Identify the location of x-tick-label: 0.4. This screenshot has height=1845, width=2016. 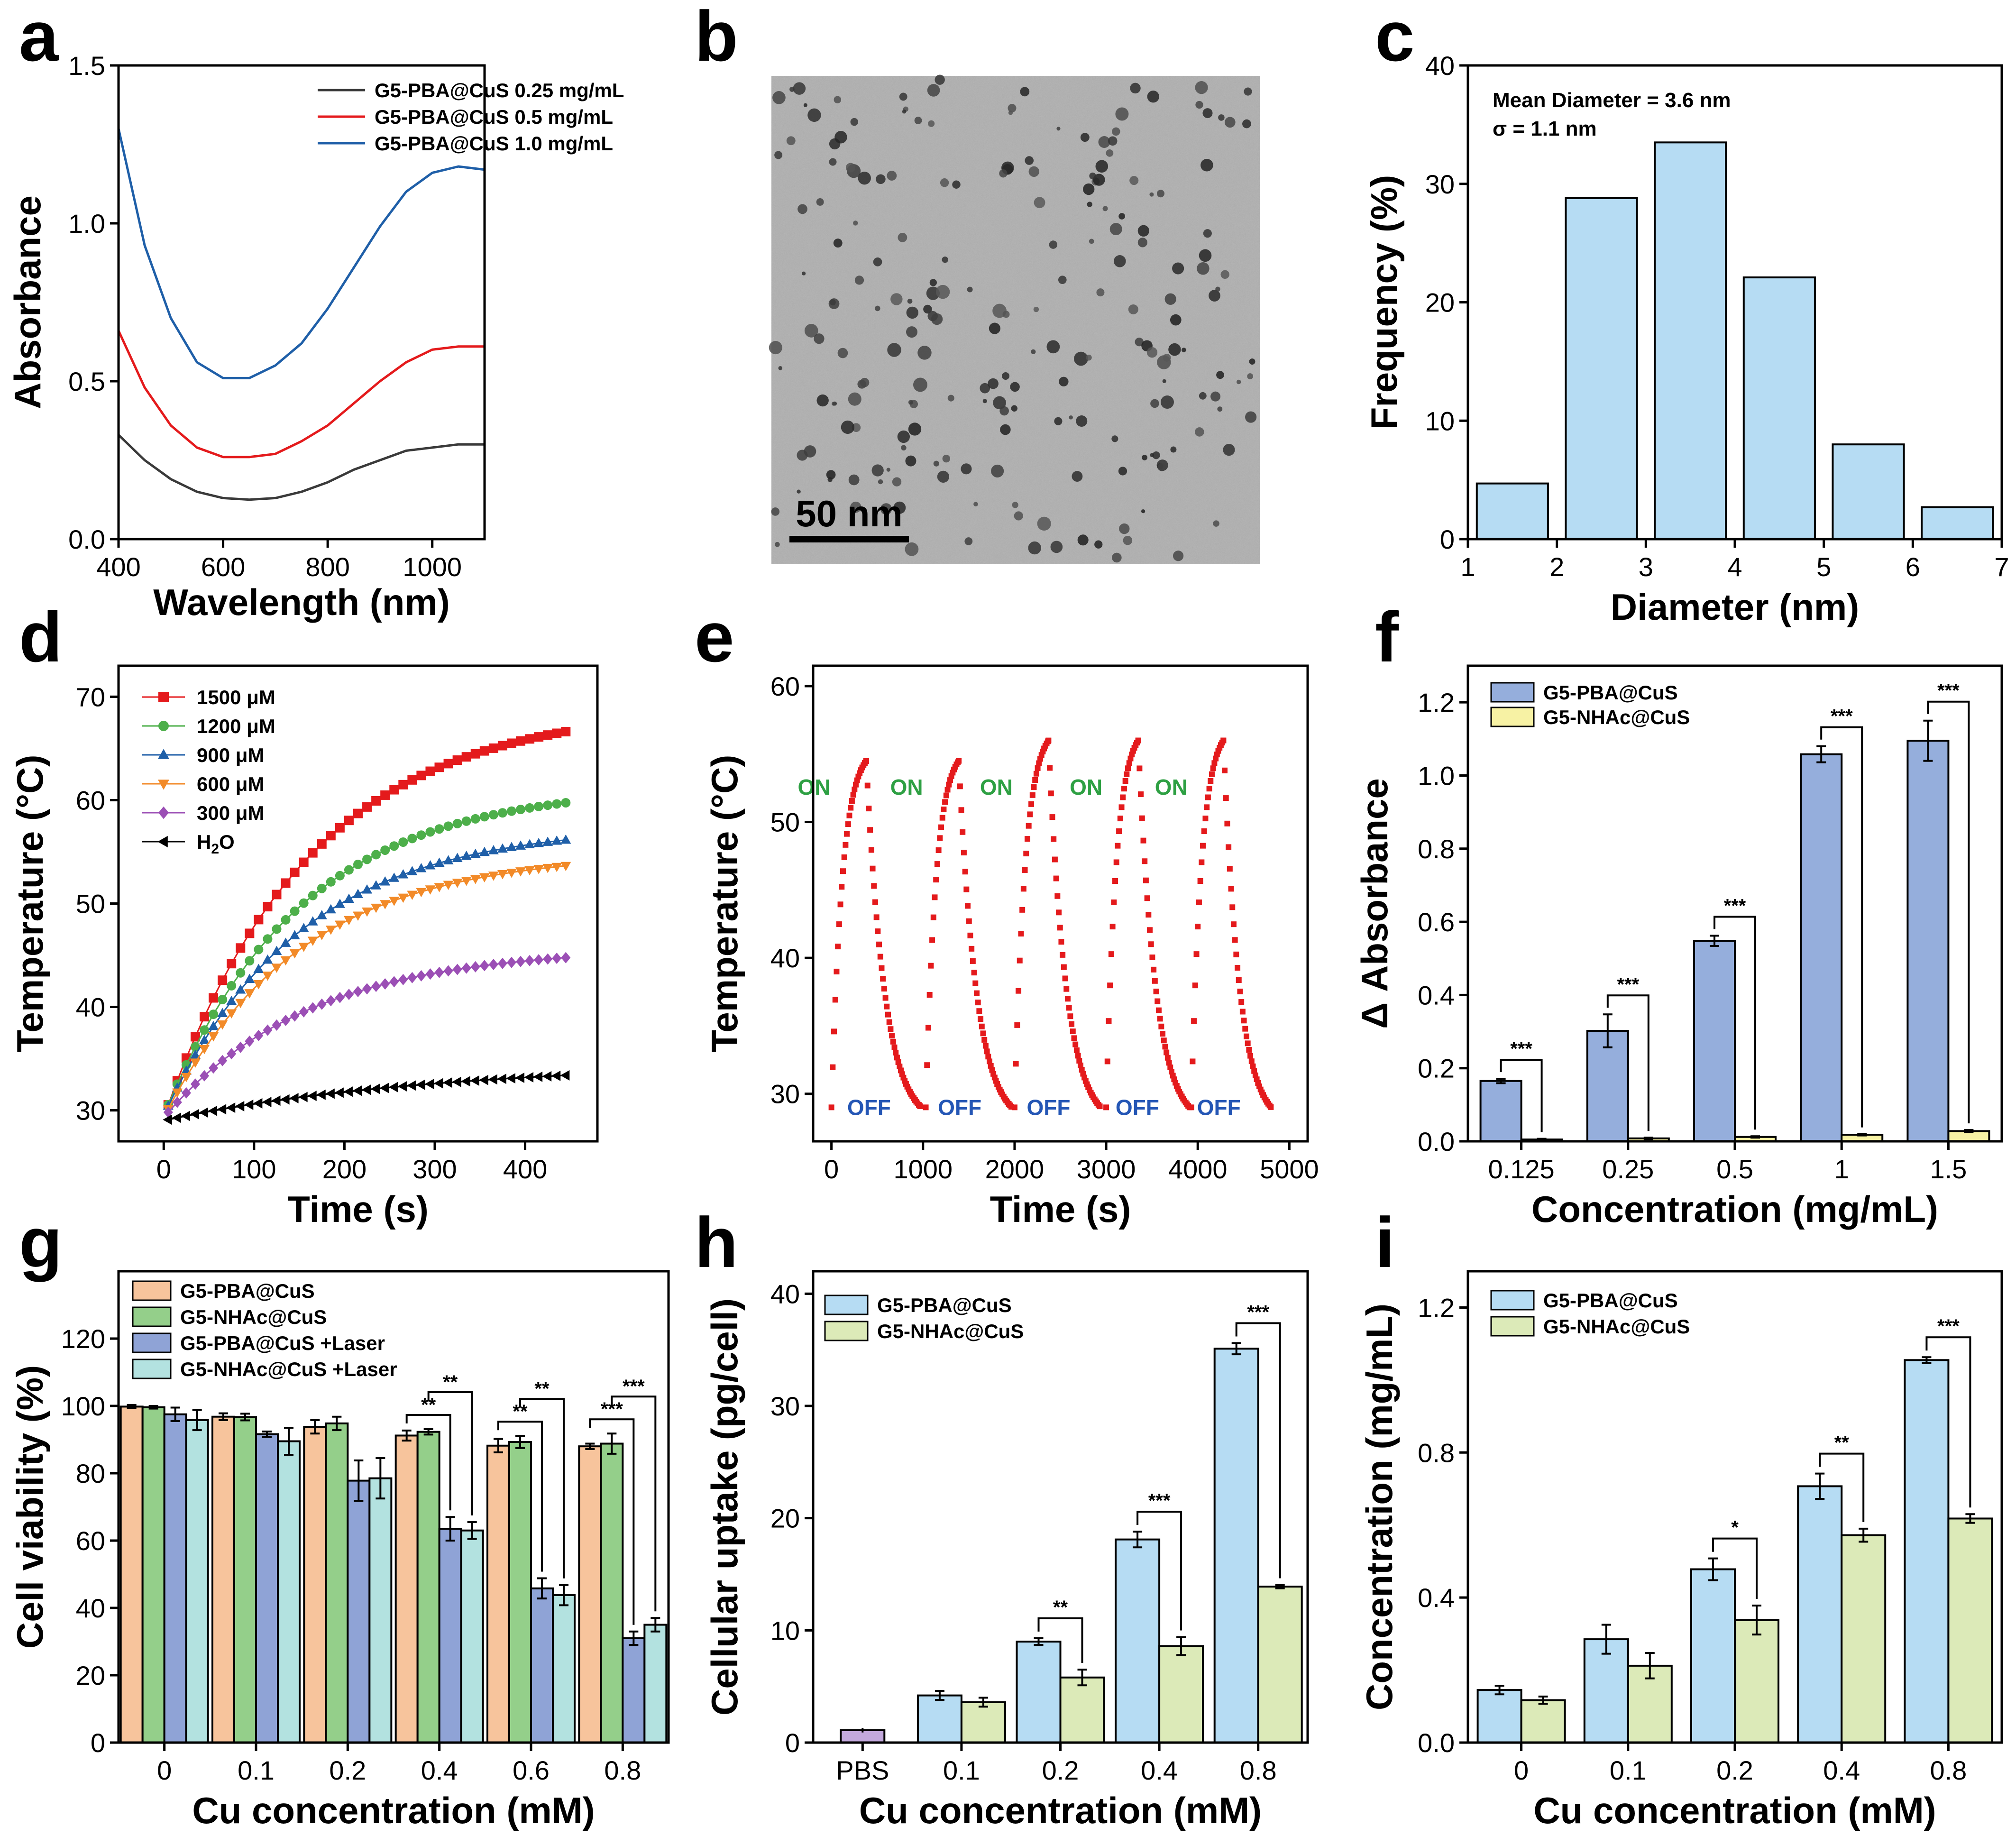
(1841, 1770).